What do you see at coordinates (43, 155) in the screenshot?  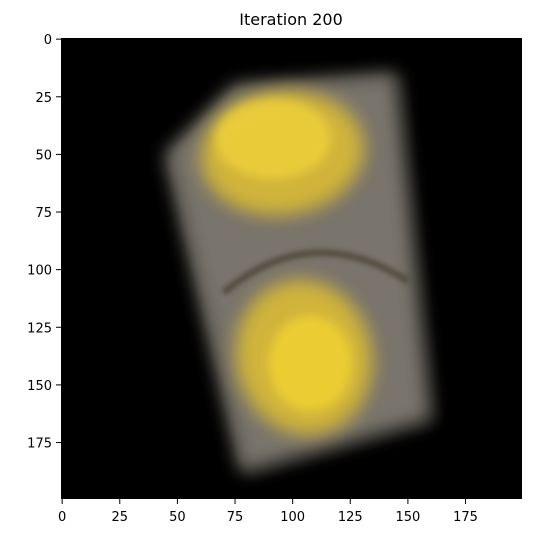 I see `y-tick-label: 50` at bounding box center [43, 155].